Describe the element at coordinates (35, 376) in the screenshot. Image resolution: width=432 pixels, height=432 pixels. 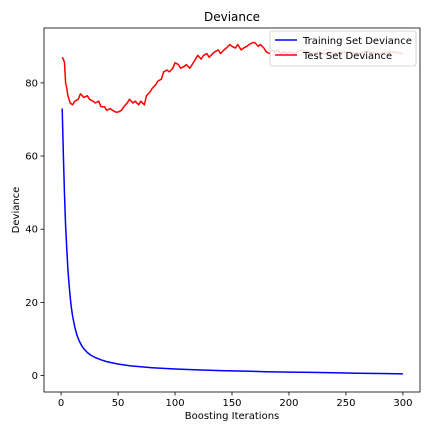
I see `y-tick-label: 0` at that location.